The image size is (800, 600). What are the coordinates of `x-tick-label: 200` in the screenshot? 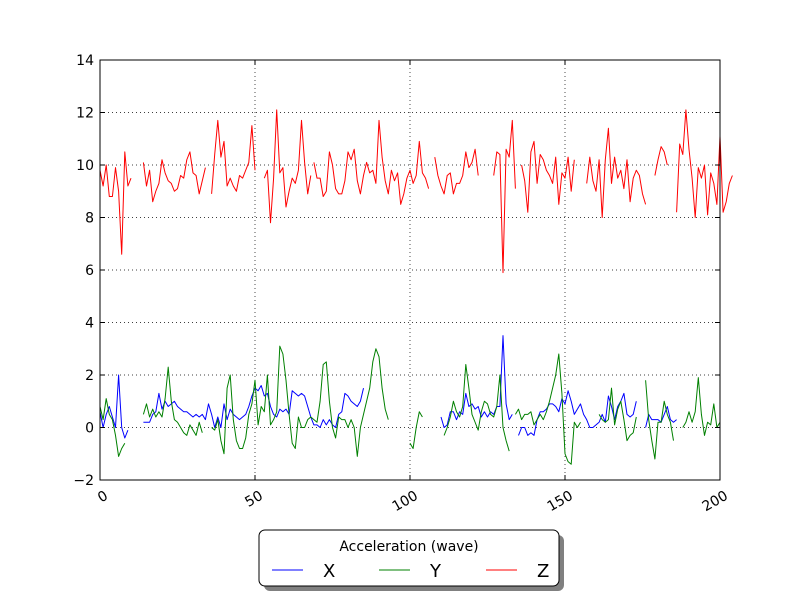 It's located at (715, 501).